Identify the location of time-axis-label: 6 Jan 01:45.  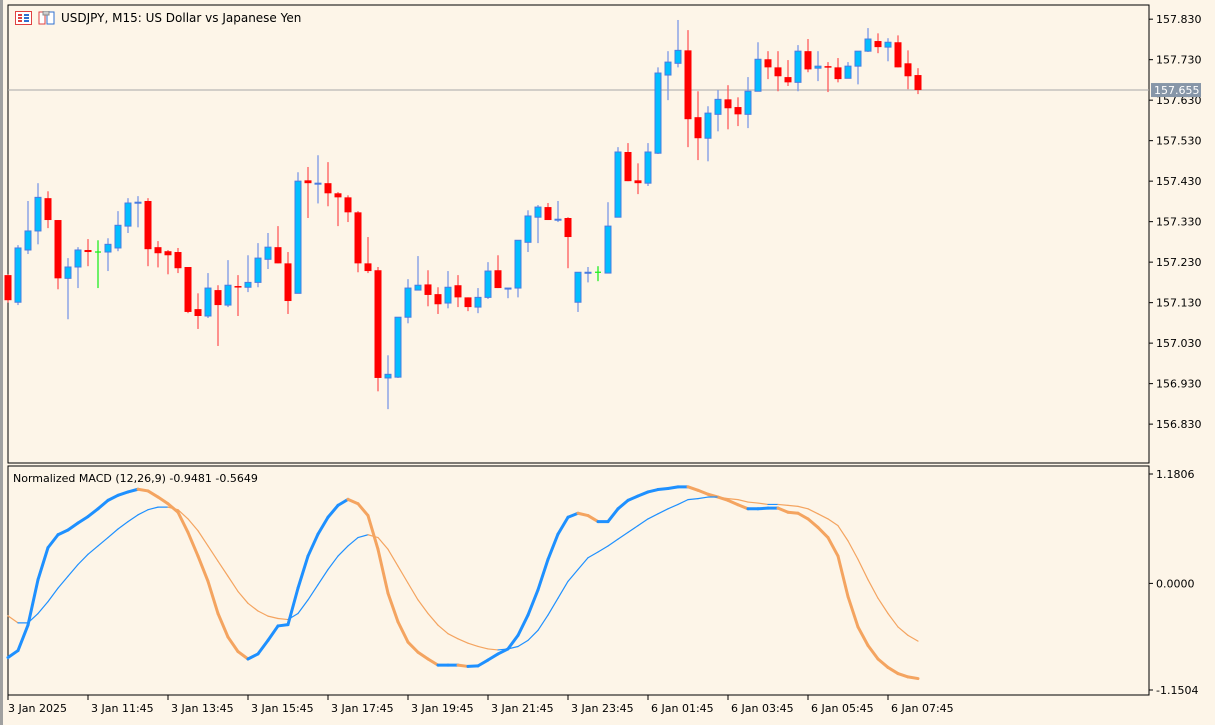
(682, 708).